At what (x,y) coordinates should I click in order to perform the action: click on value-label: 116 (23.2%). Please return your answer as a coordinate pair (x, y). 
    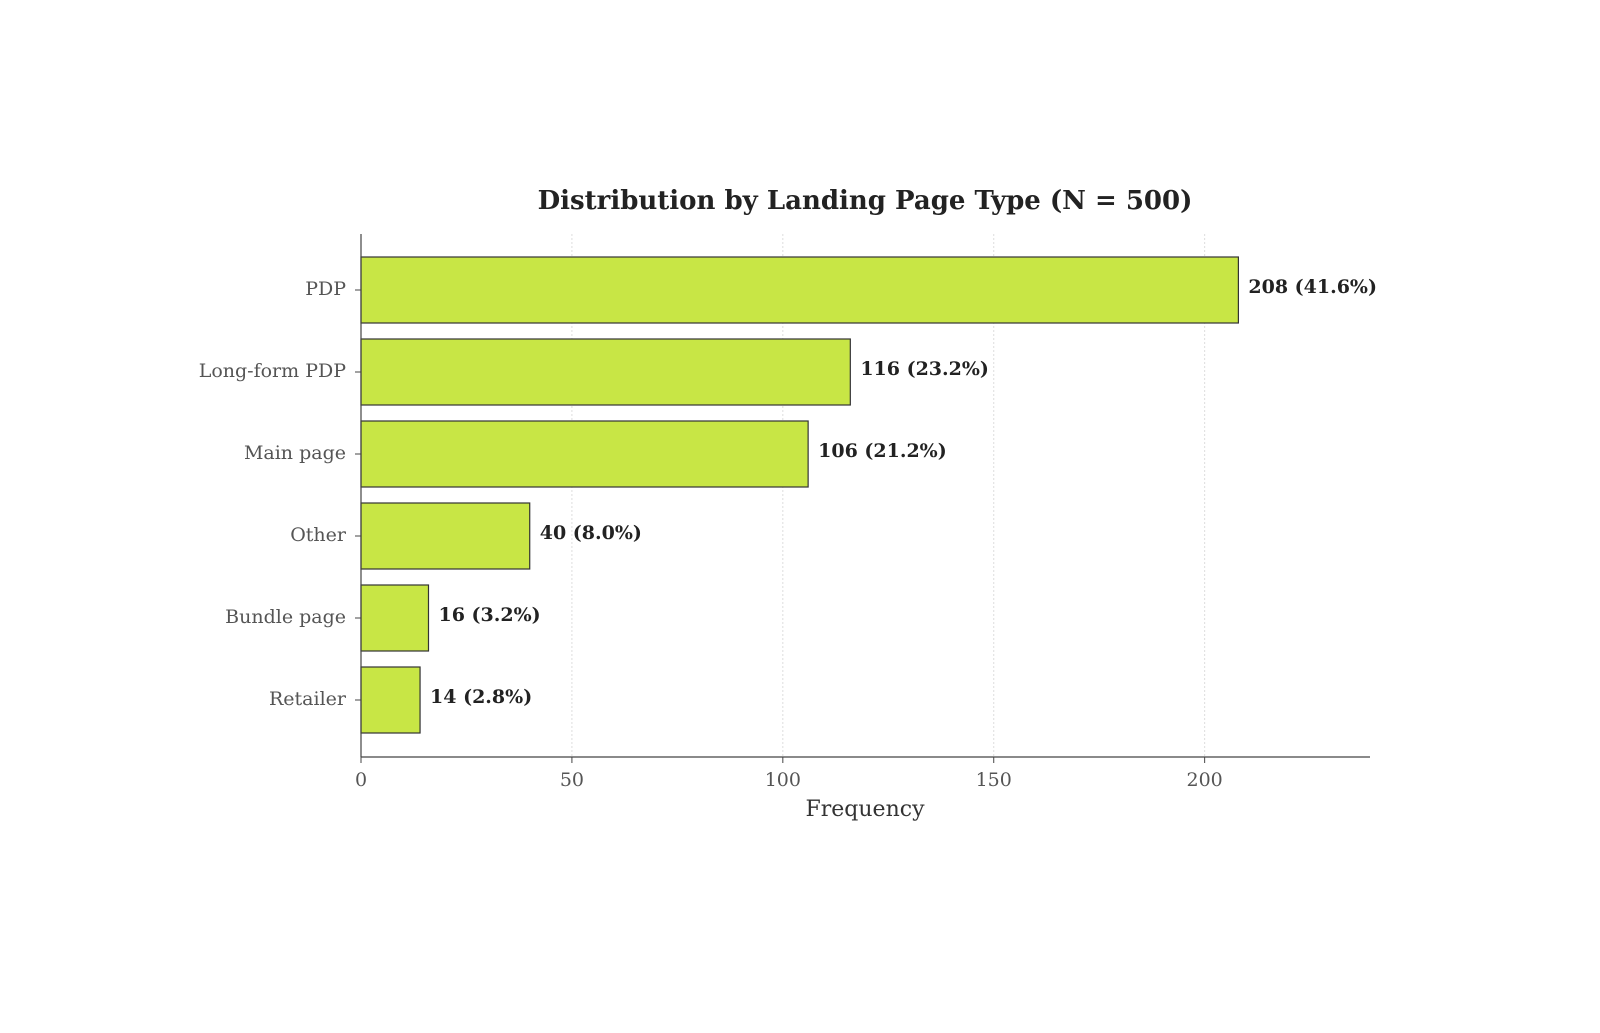
    Looking at the image, I should click on (924, 369).